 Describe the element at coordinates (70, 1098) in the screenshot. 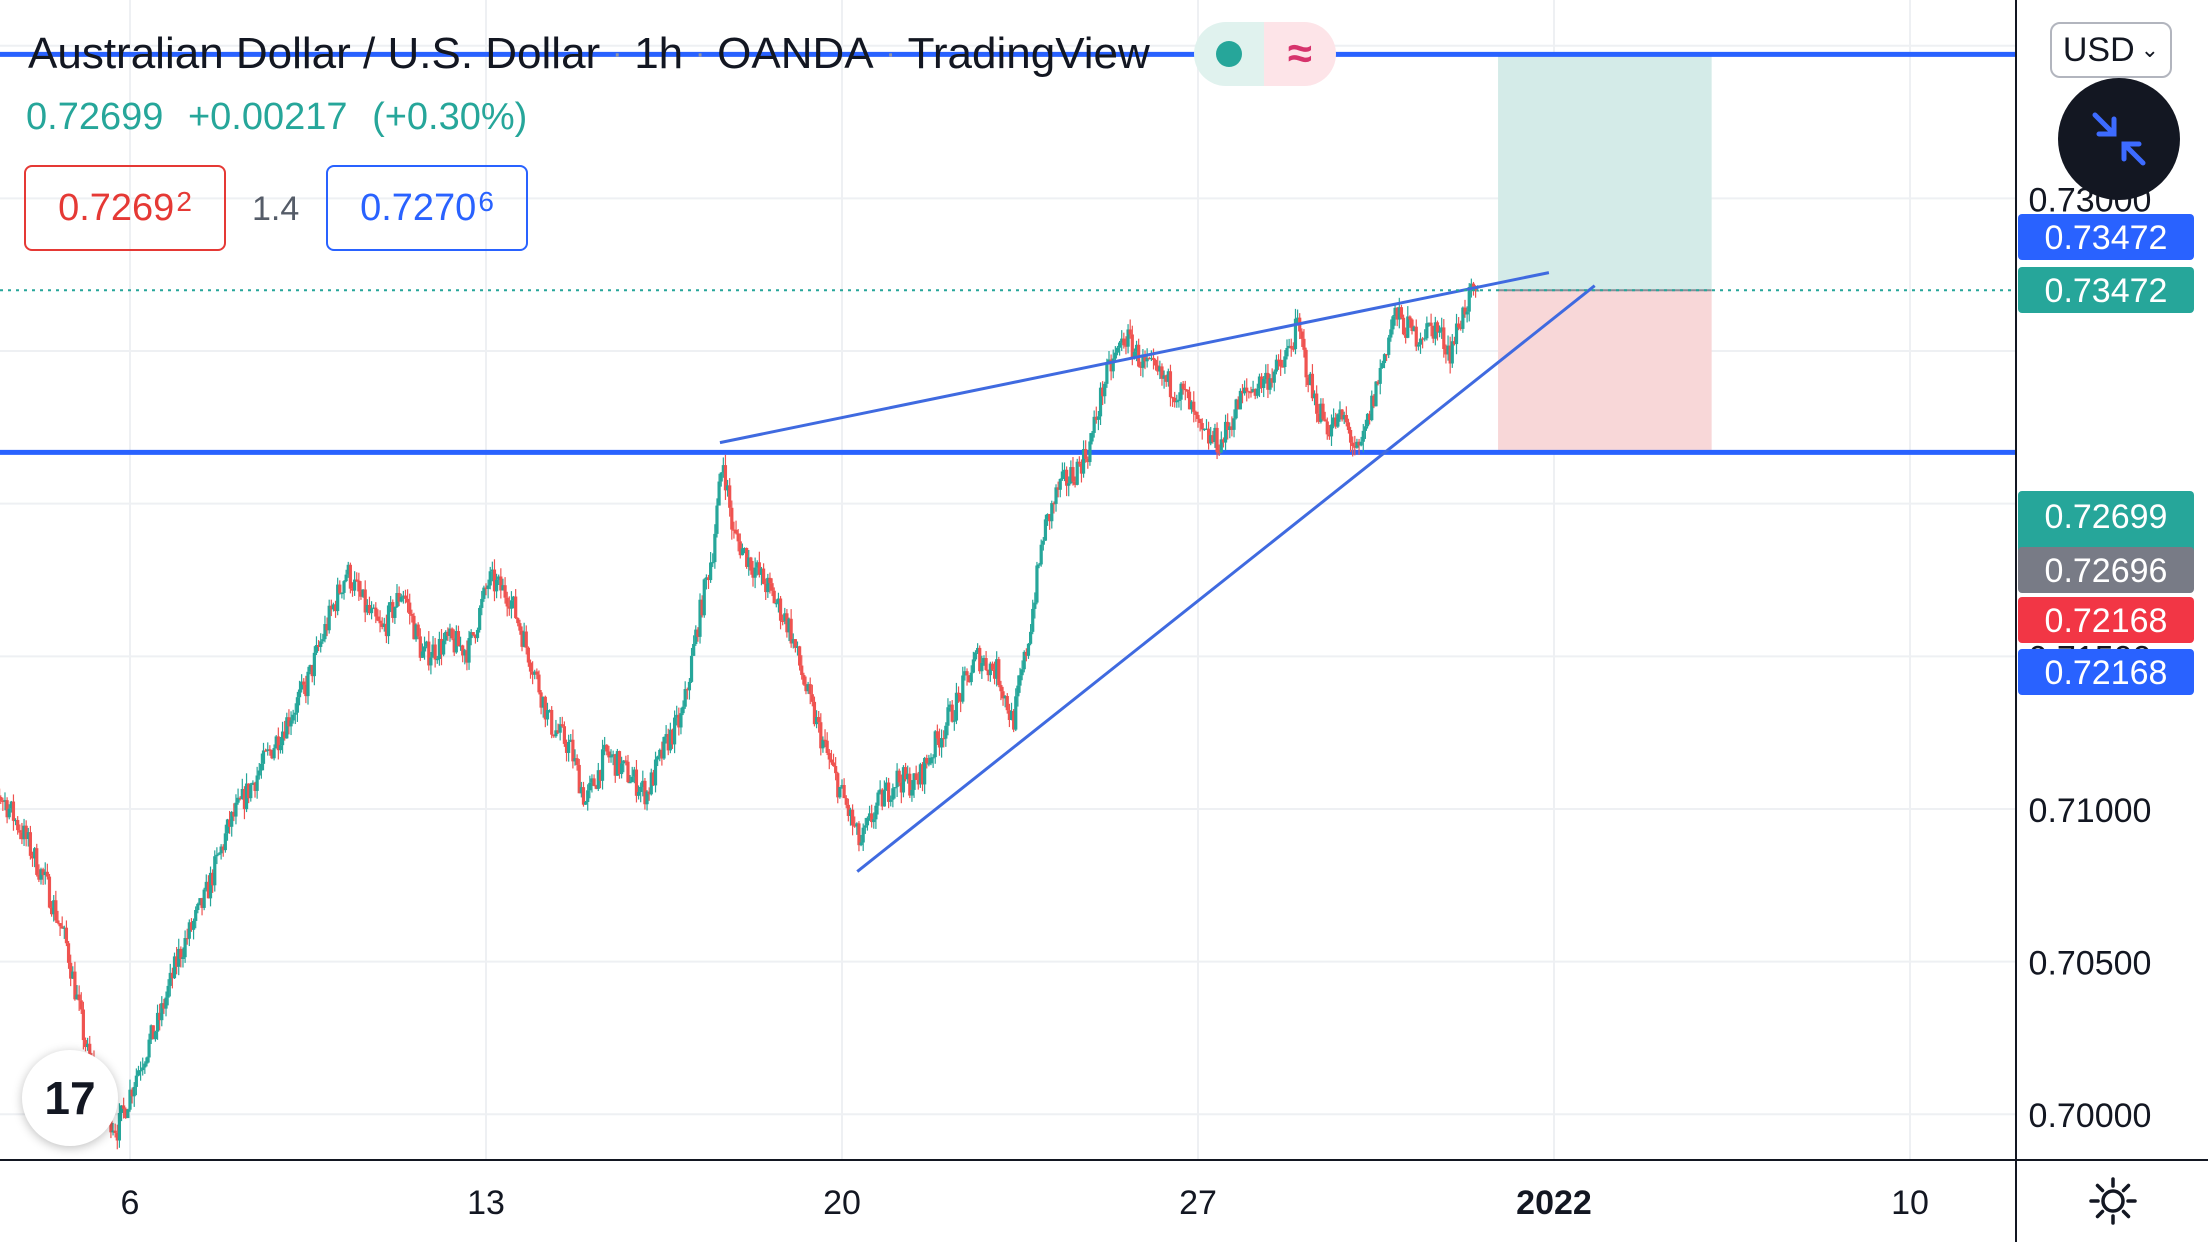

I see `tradingview-logo: 17` at that location.